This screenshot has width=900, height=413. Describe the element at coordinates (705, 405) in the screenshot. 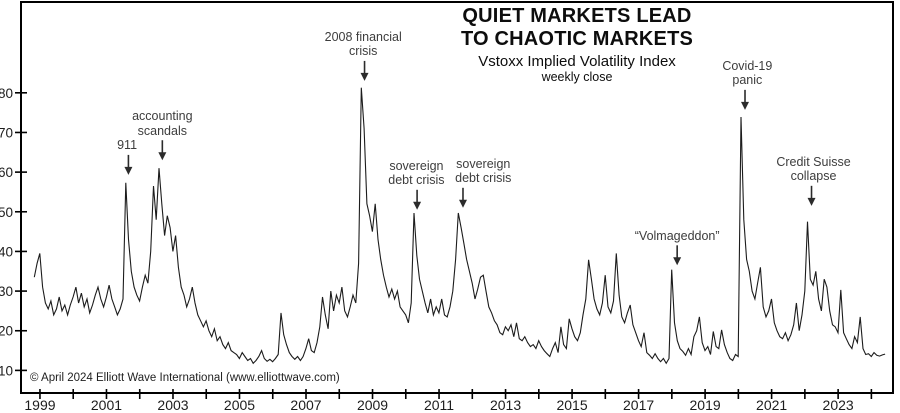

I see `svg-text: 2019` at that location.